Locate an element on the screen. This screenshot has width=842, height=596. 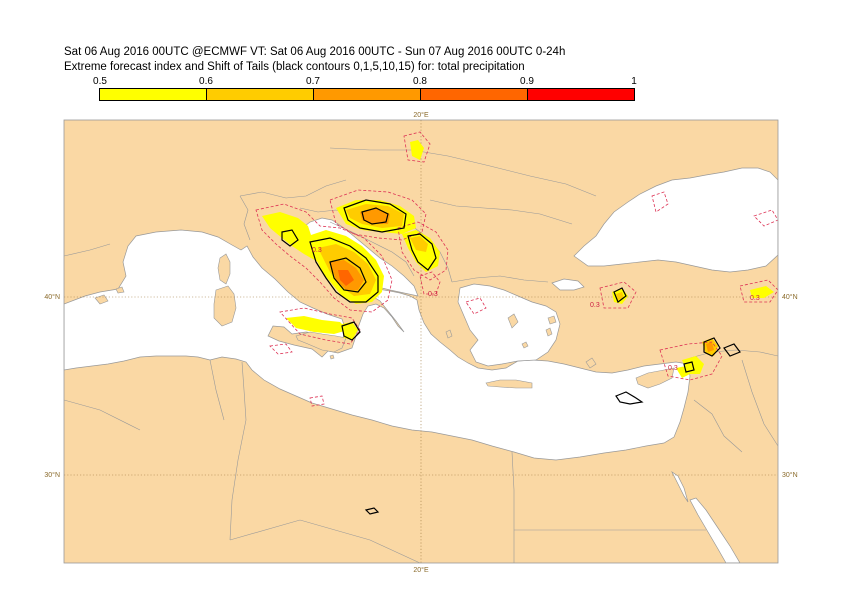
sot-contour-turkey-central is located at coordinates (620, 295).